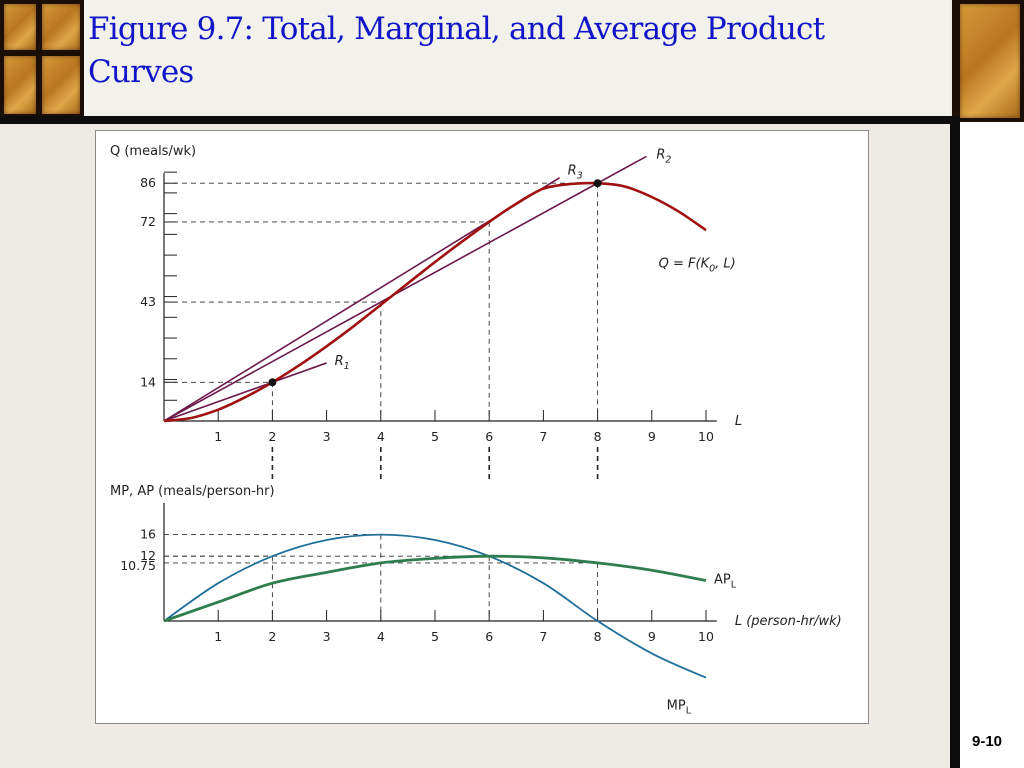  What do you see at coordinates (788, 621) in the screenshot?
I see `x-axis-label: L (person-hr/wk)` at bounding box center [788, 621].